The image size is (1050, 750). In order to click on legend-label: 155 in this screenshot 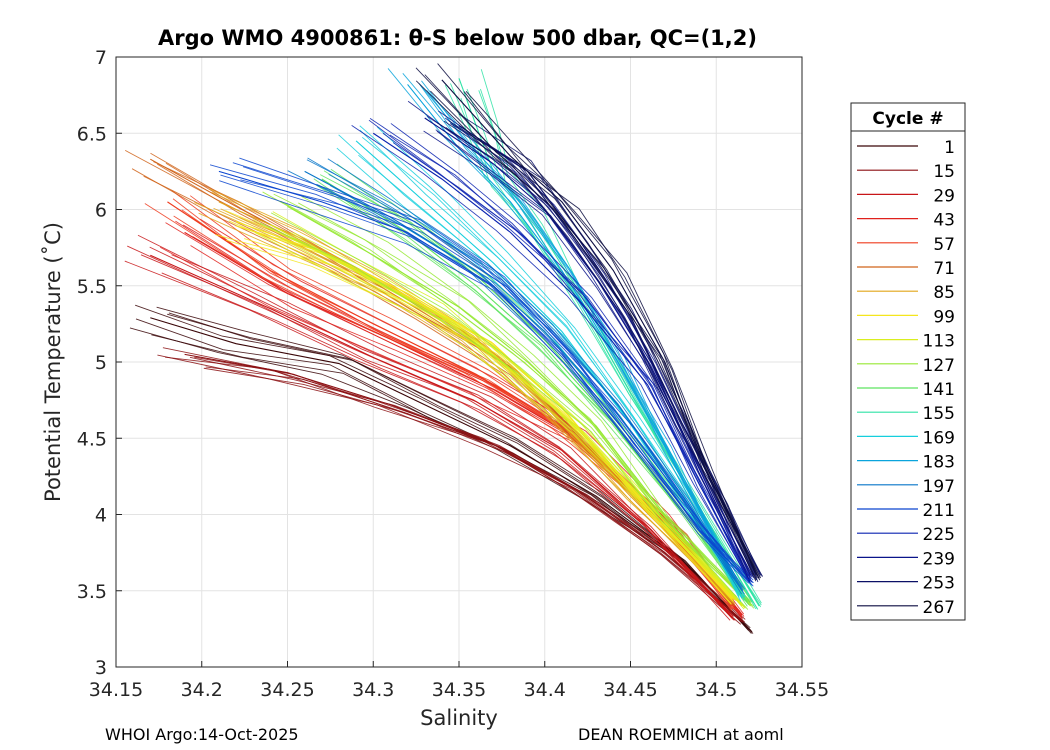, I will do `click(939, 414)`.